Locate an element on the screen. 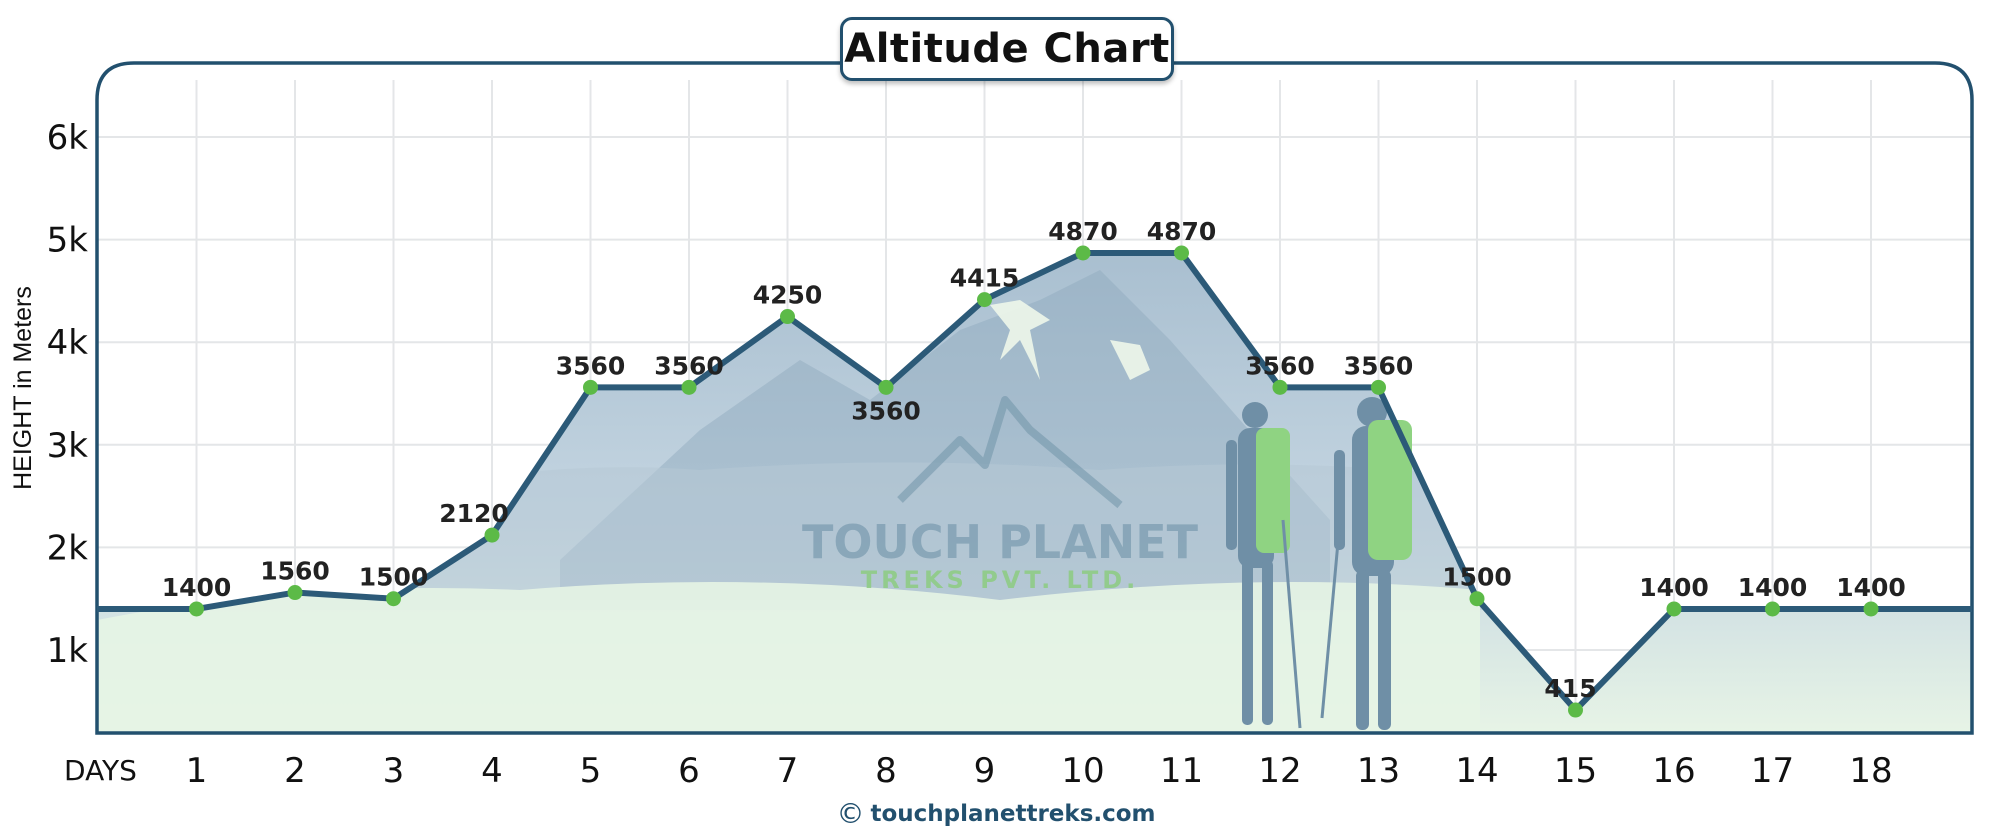 This screenshot has height=834, width=1992. x-tick-label: 13 is located at coordinates (1378, 771).